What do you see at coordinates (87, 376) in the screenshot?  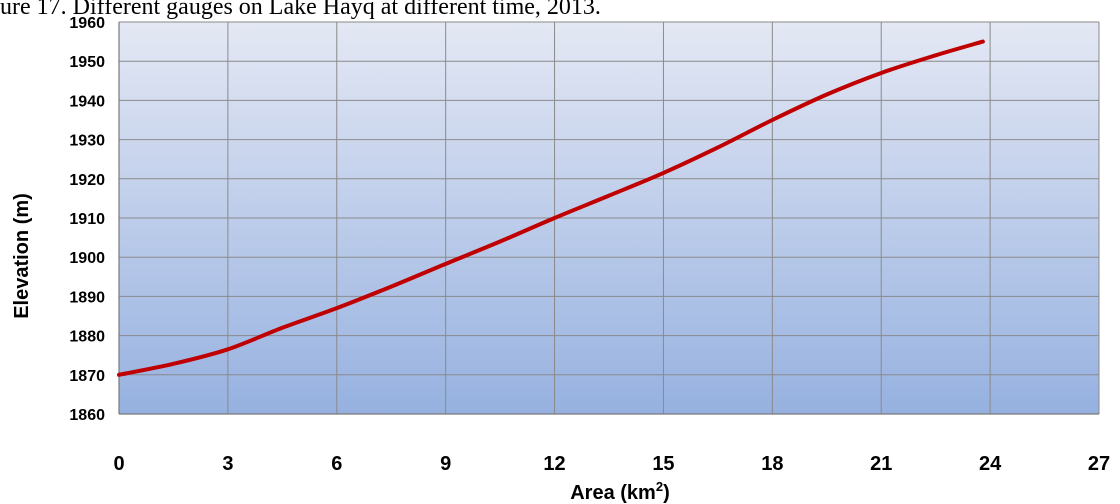 I see `y-tick-label: 1870` at bounding box center [87, 376].